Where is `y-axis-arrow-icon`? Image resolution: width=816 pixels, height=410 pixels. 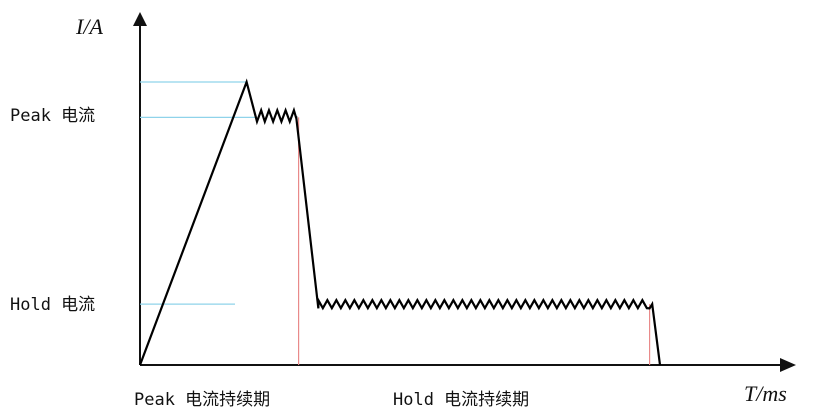 y-axis-arrow-icon is located at coordinates (140, 19).